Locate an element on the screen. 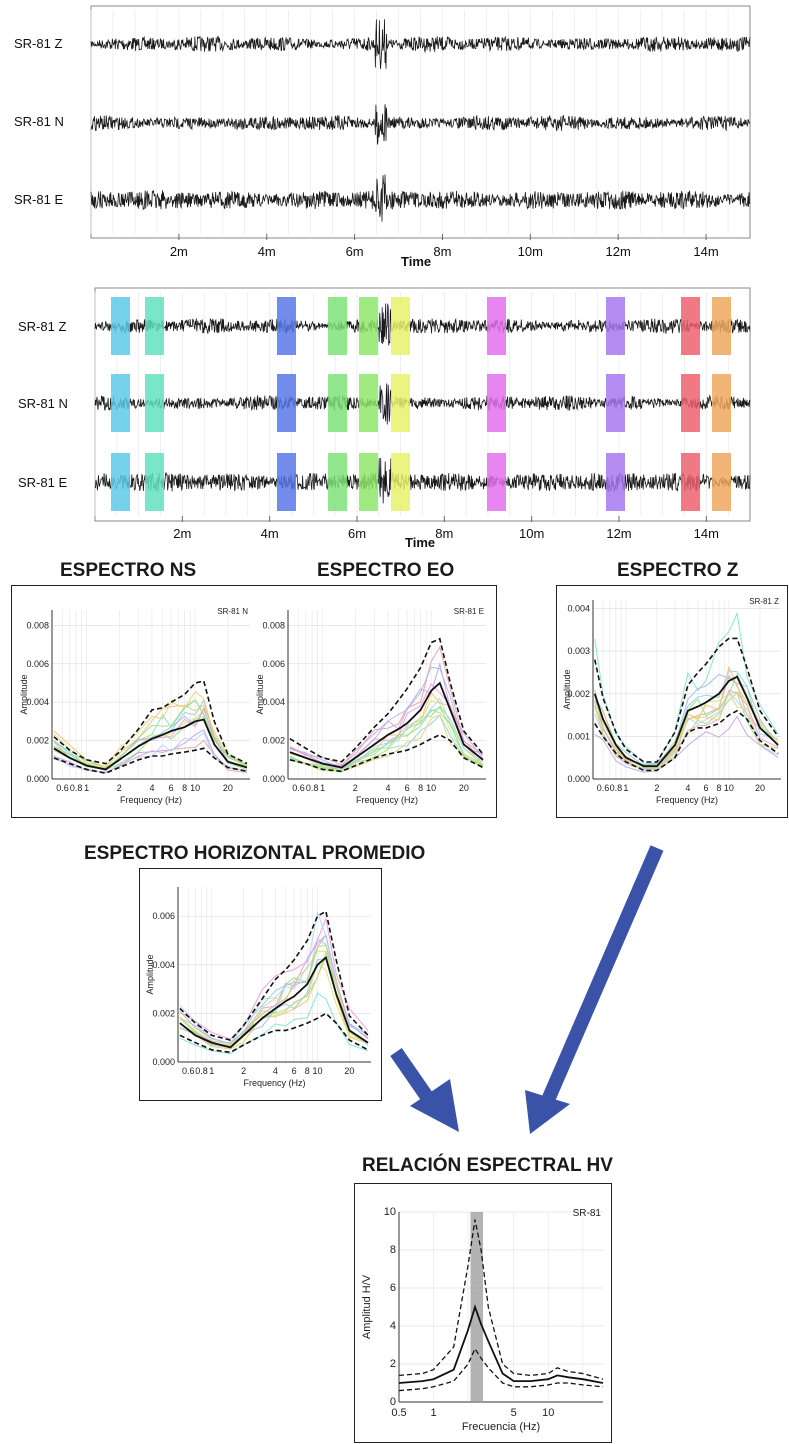  y-tick-label: 2 is located at coordinates (393, 1364).